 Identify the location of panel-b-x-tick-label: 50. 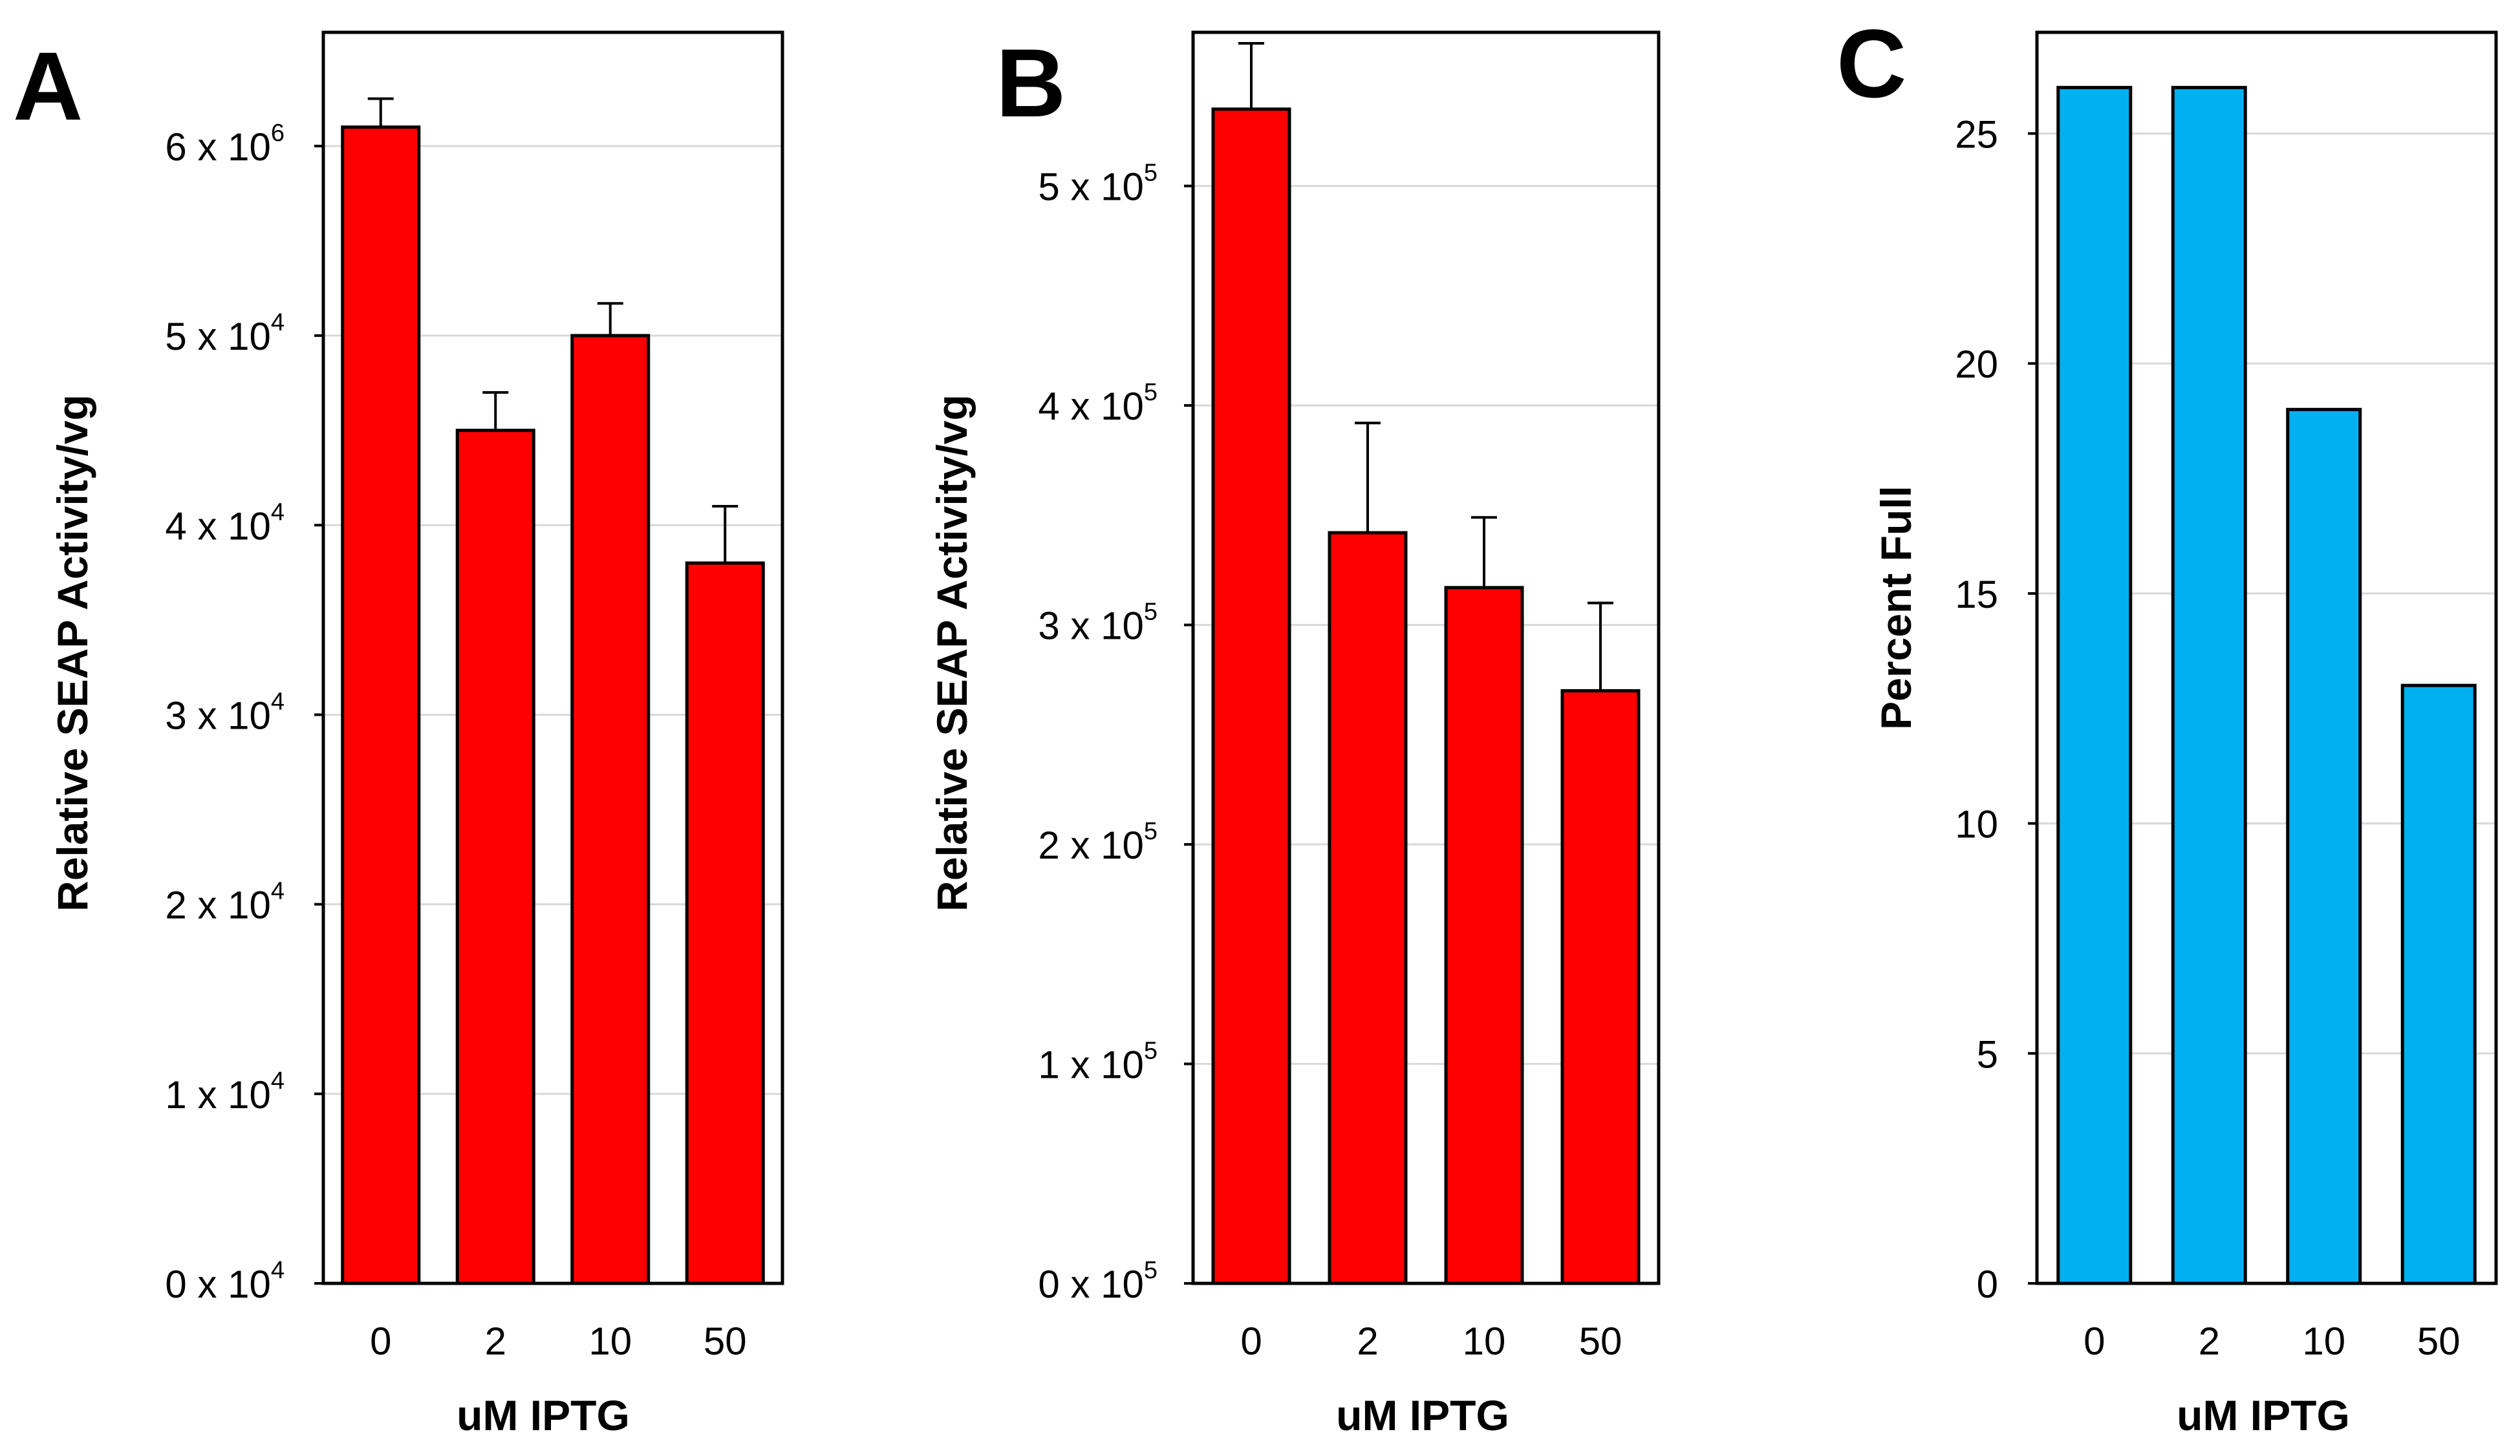
(1600, 1341).